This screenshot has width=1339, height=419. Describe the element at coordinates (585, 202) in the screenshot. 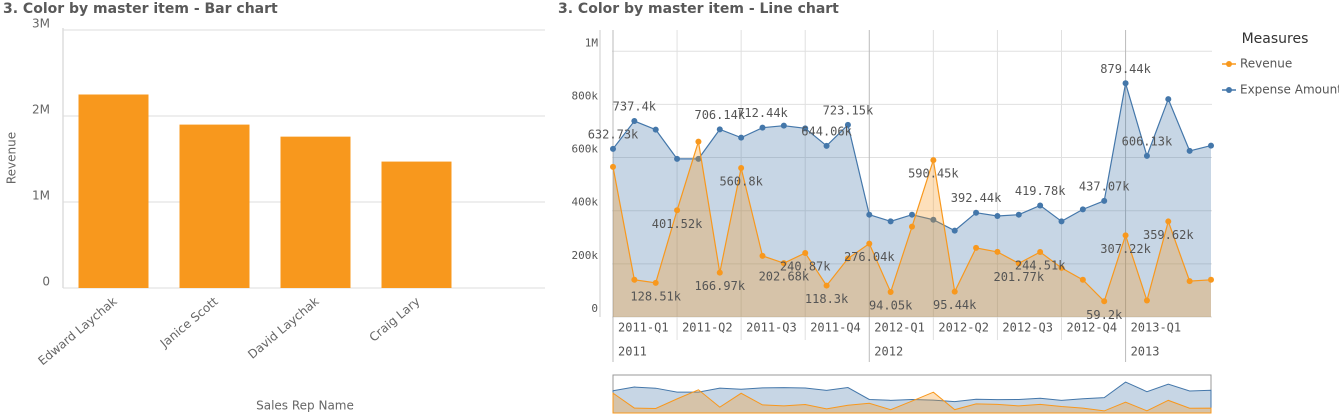

I see `y-tick-label: 400k` at that location.